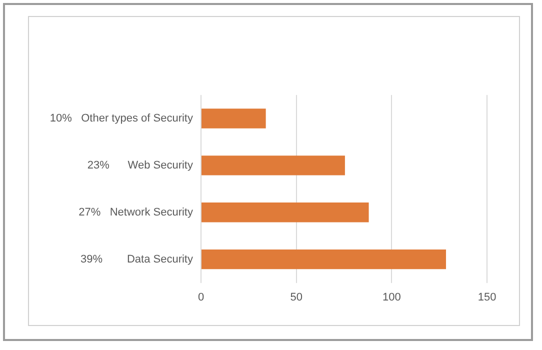 The height and width of the screenshot is (350, 542). Describe the element at coordinates (137, 259) in the screenshot. I see `y-tick-label: 39% Data Security` at that location.